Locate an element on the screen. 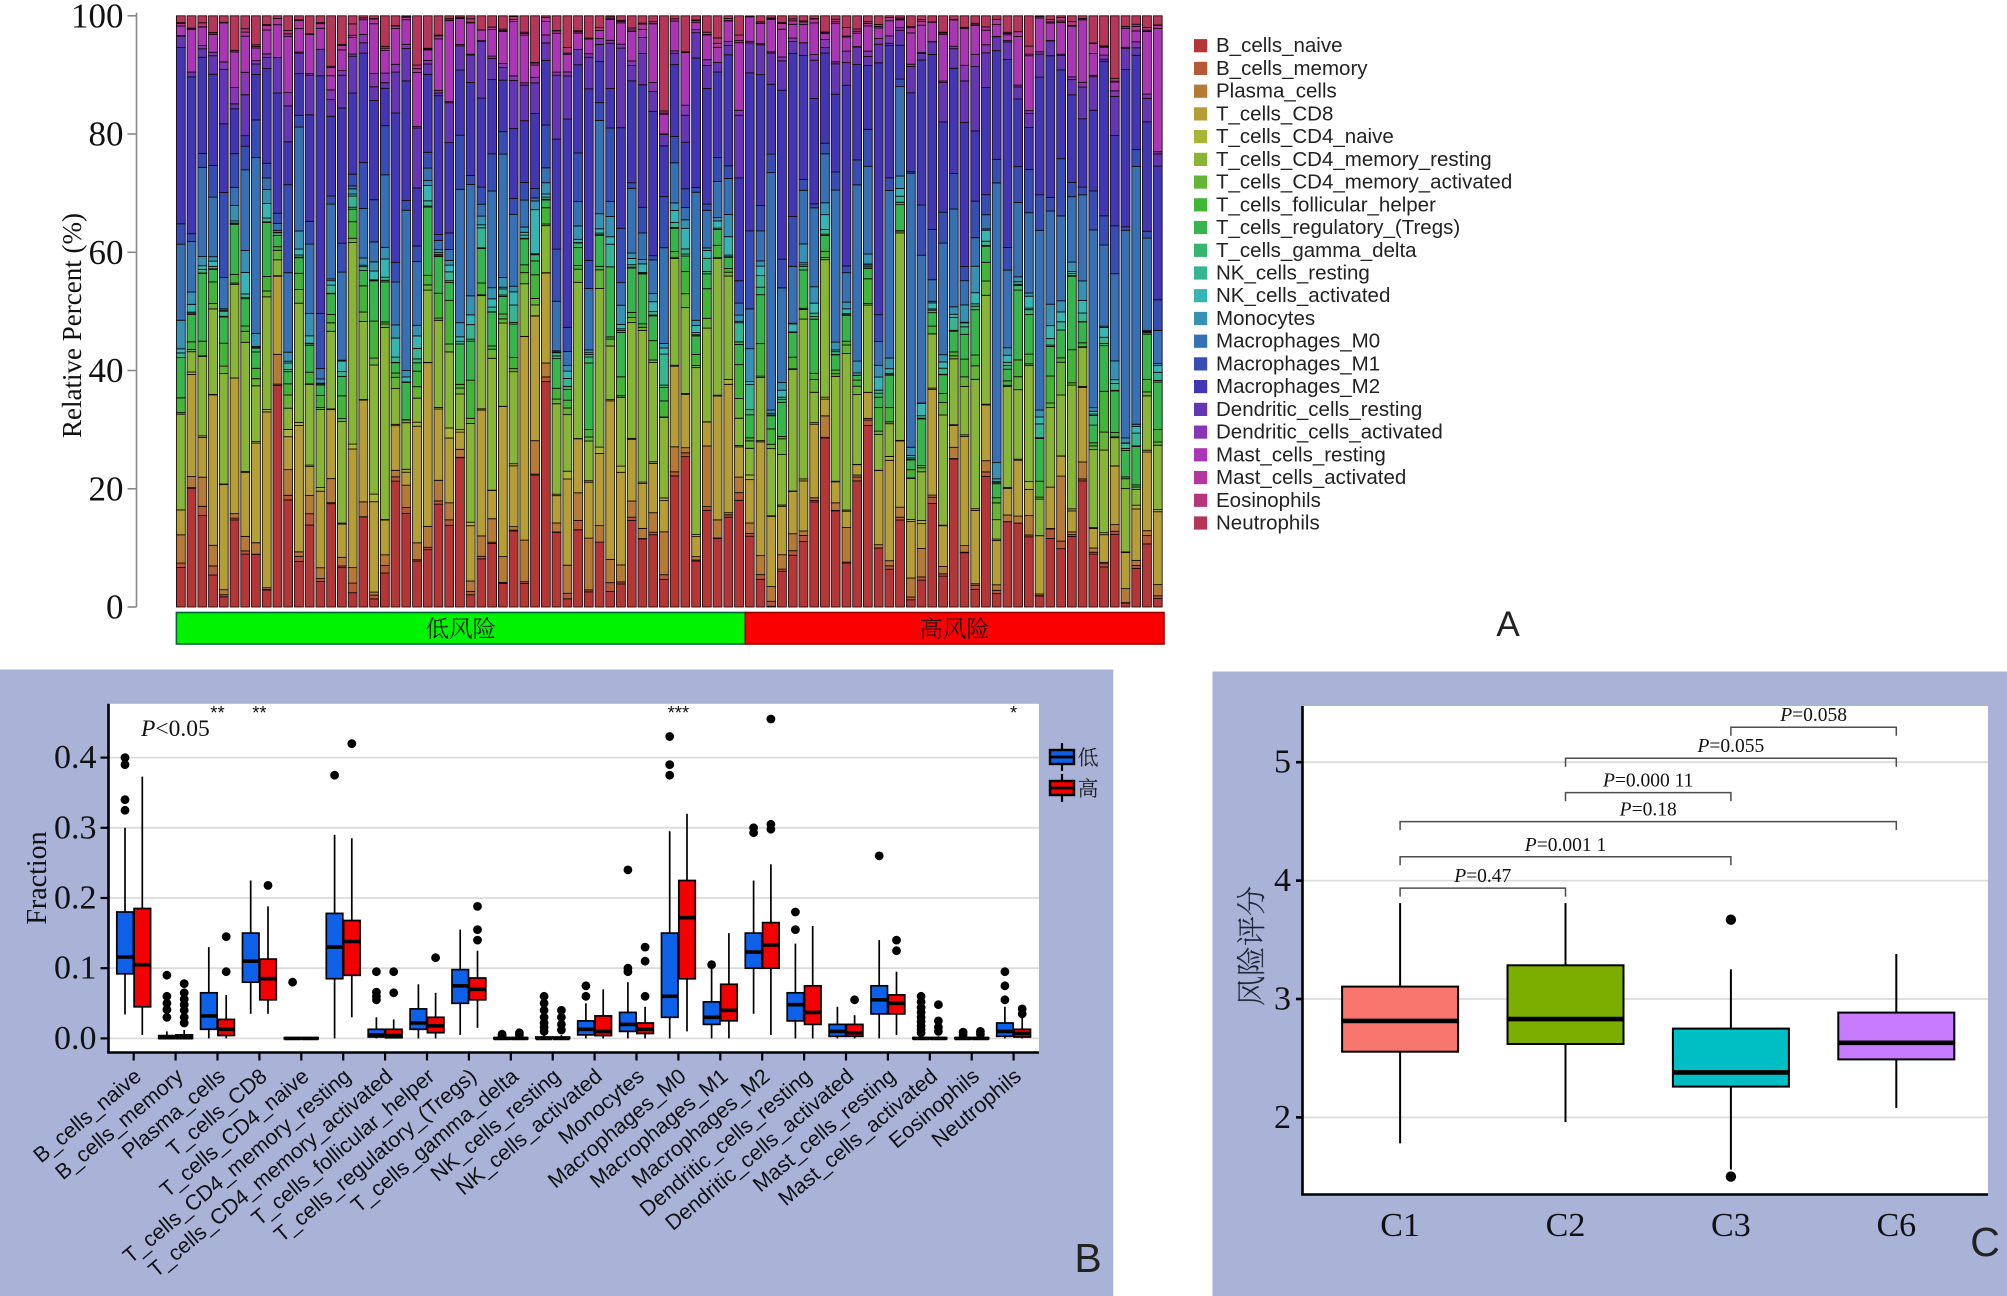 This screenshot has height=1296, width=2007. svg-text: 0.4 is located at coordinates (75, 757).